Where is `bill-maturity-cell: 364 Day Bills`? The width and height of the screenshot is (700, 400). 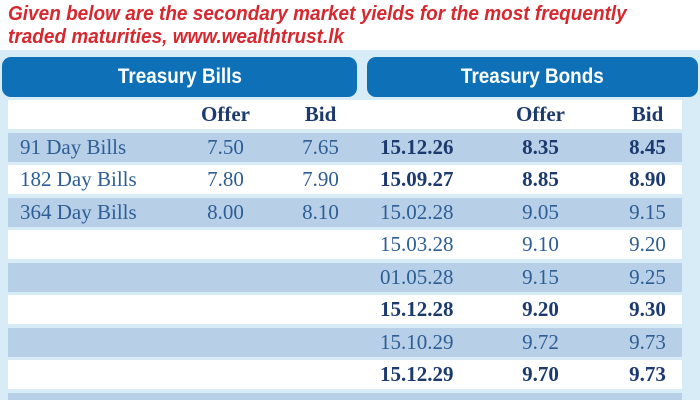
bill-maturity-cell: 364 Day Bills is located at coordinates (78, 211).